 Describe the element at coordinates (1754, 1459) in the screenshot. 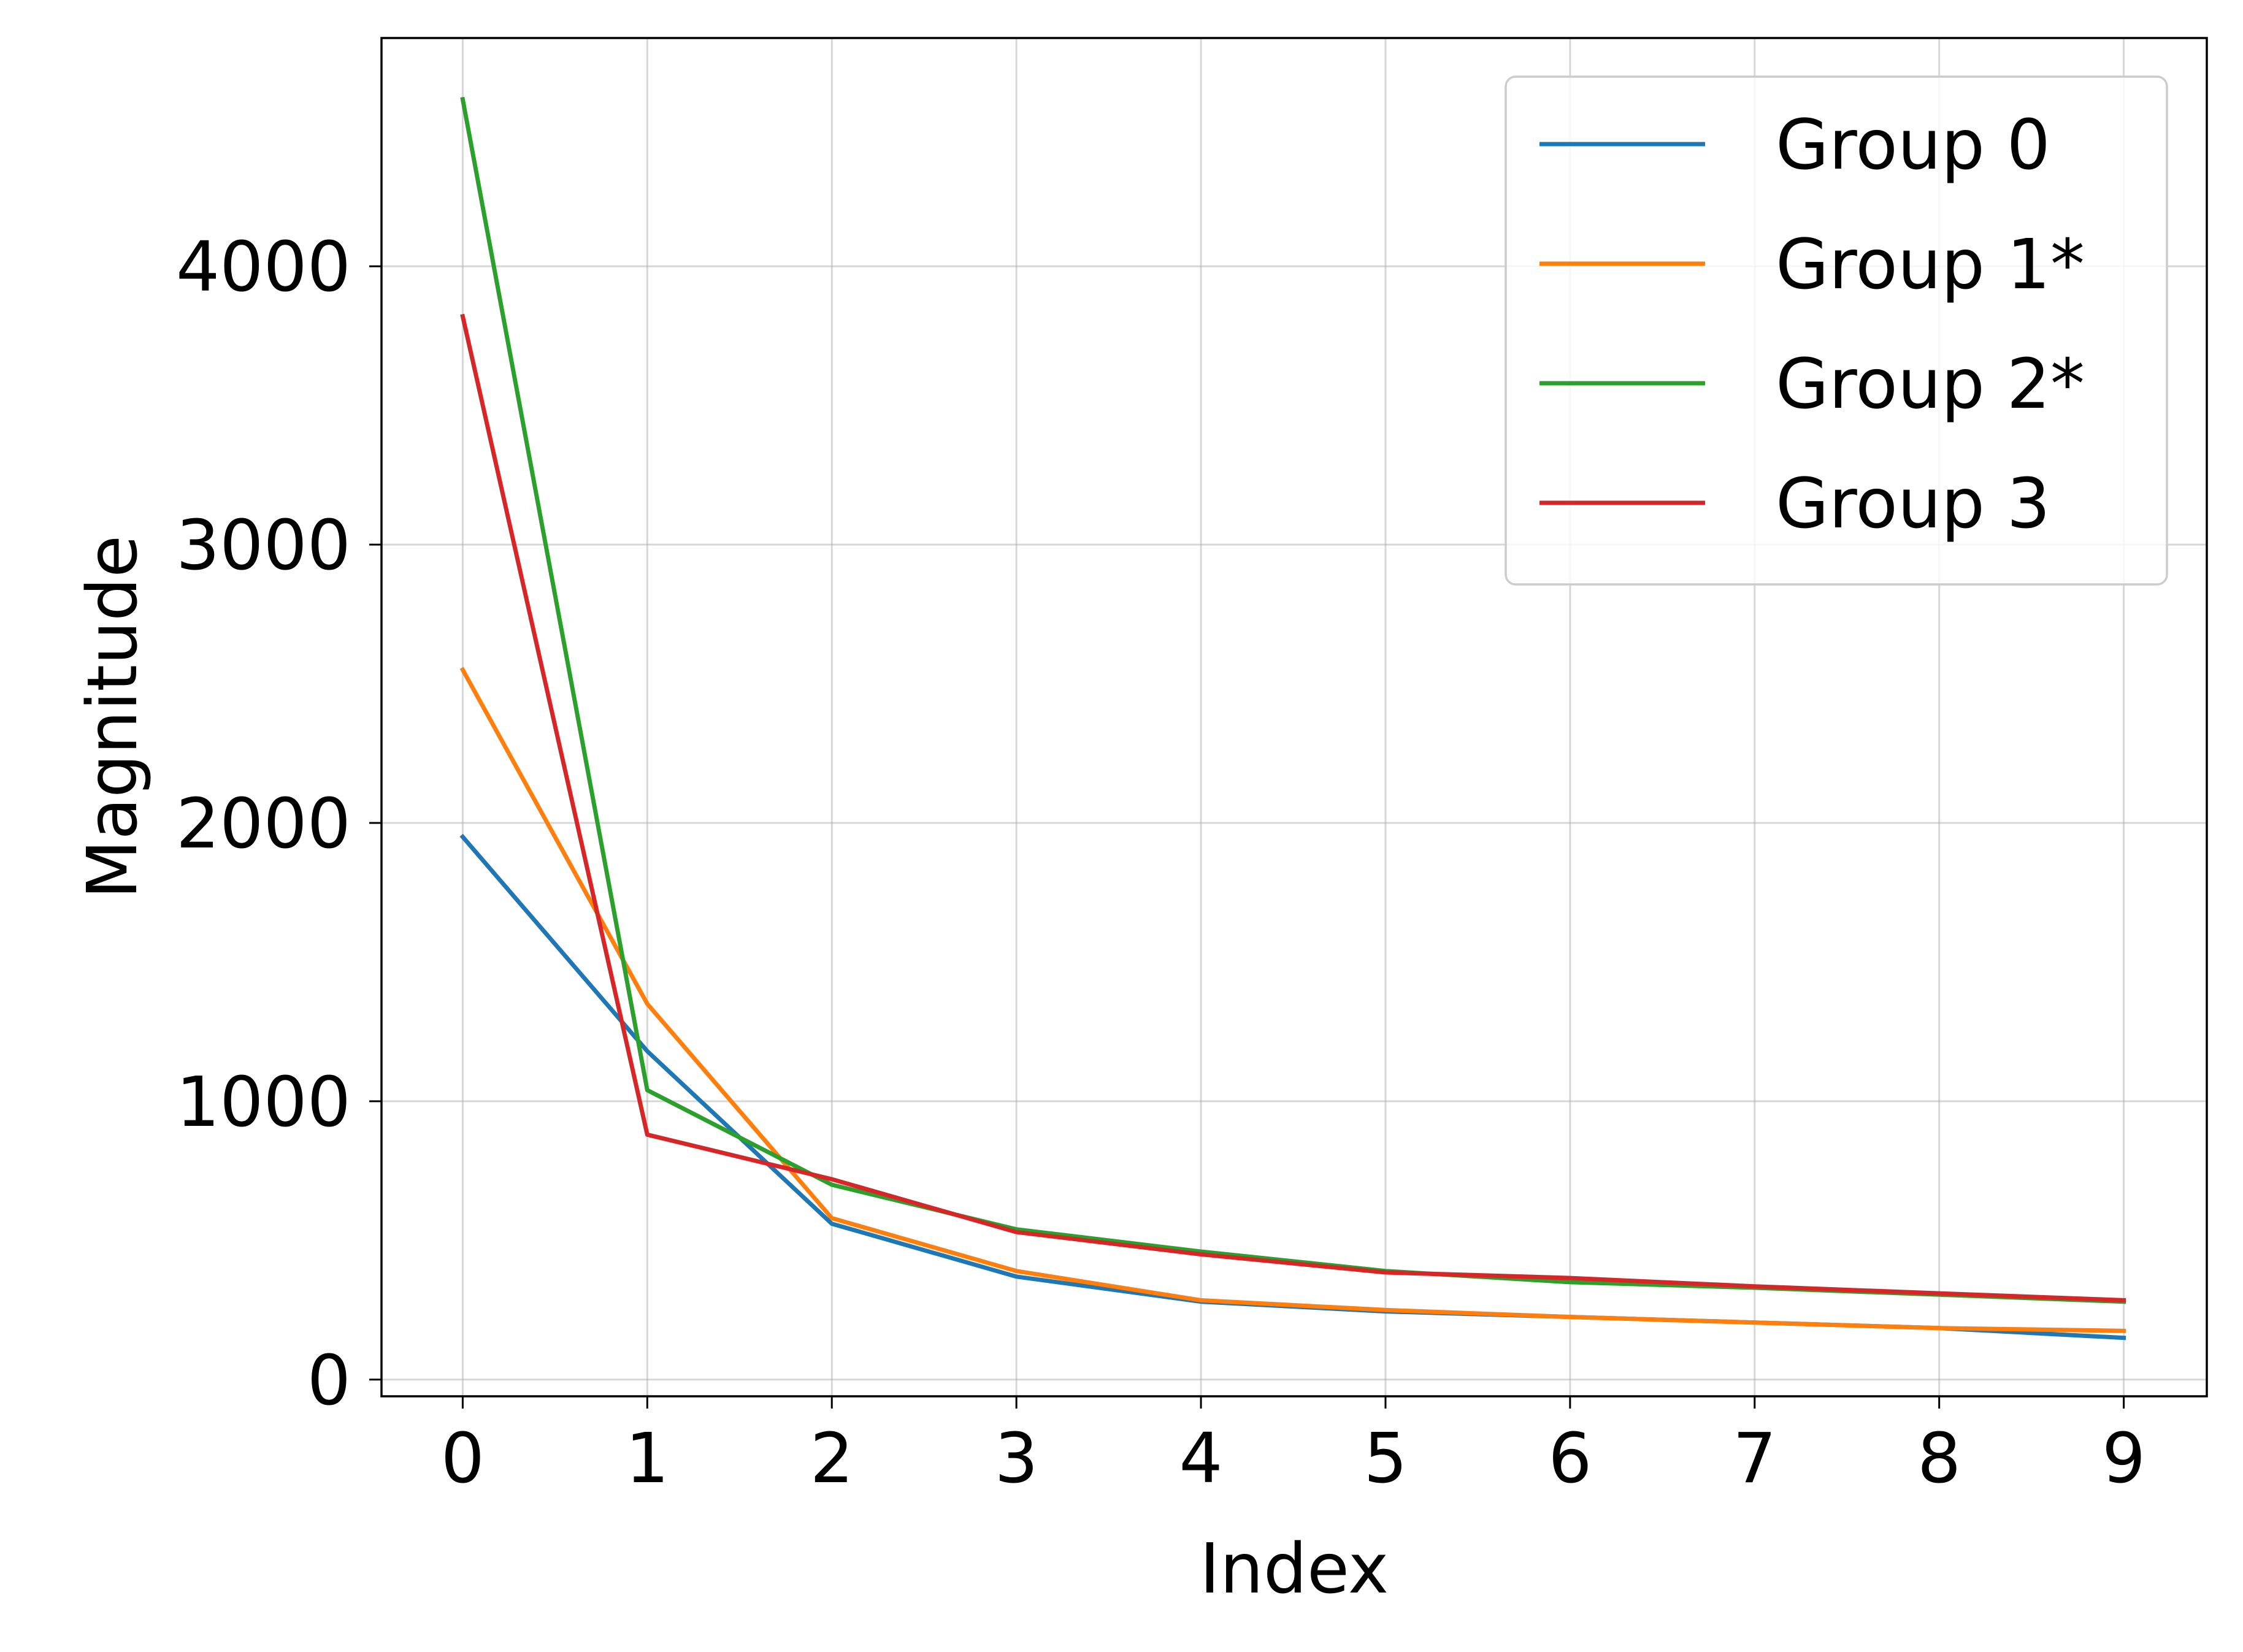

I see `x-tick-label: 7` at that location.